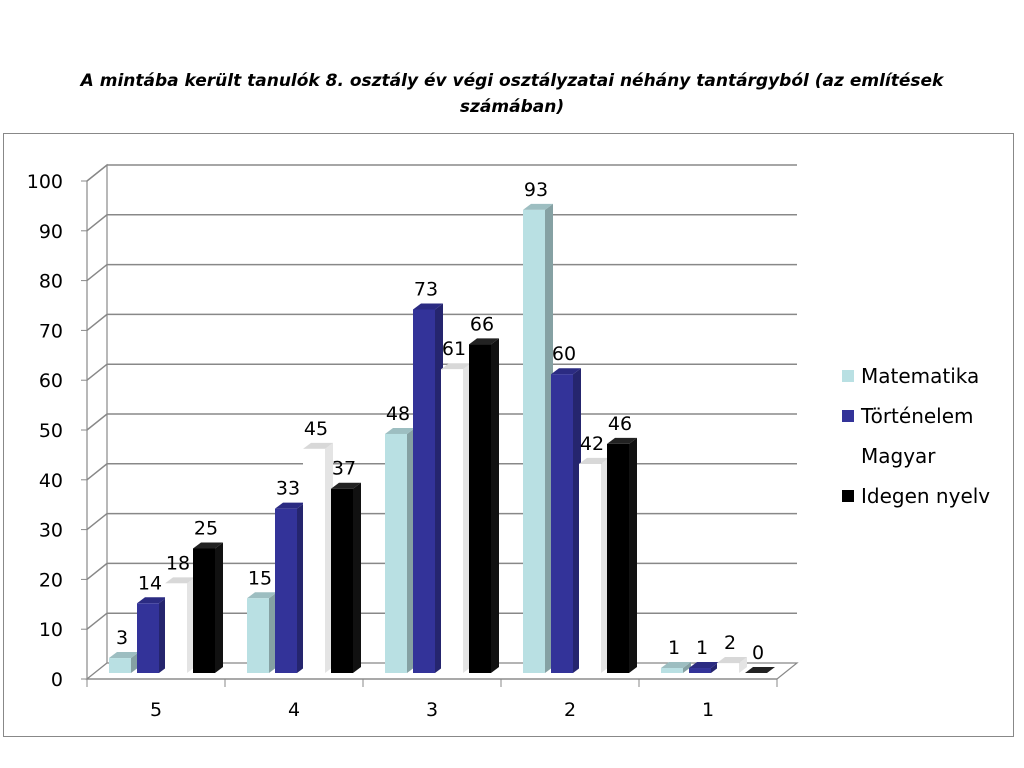 This screenshot has width=1024, height=768. What do you see at coordinates (908, 416) in the screenshot?
I see `legend-item: Történelem` at bounding box center [908, 416].